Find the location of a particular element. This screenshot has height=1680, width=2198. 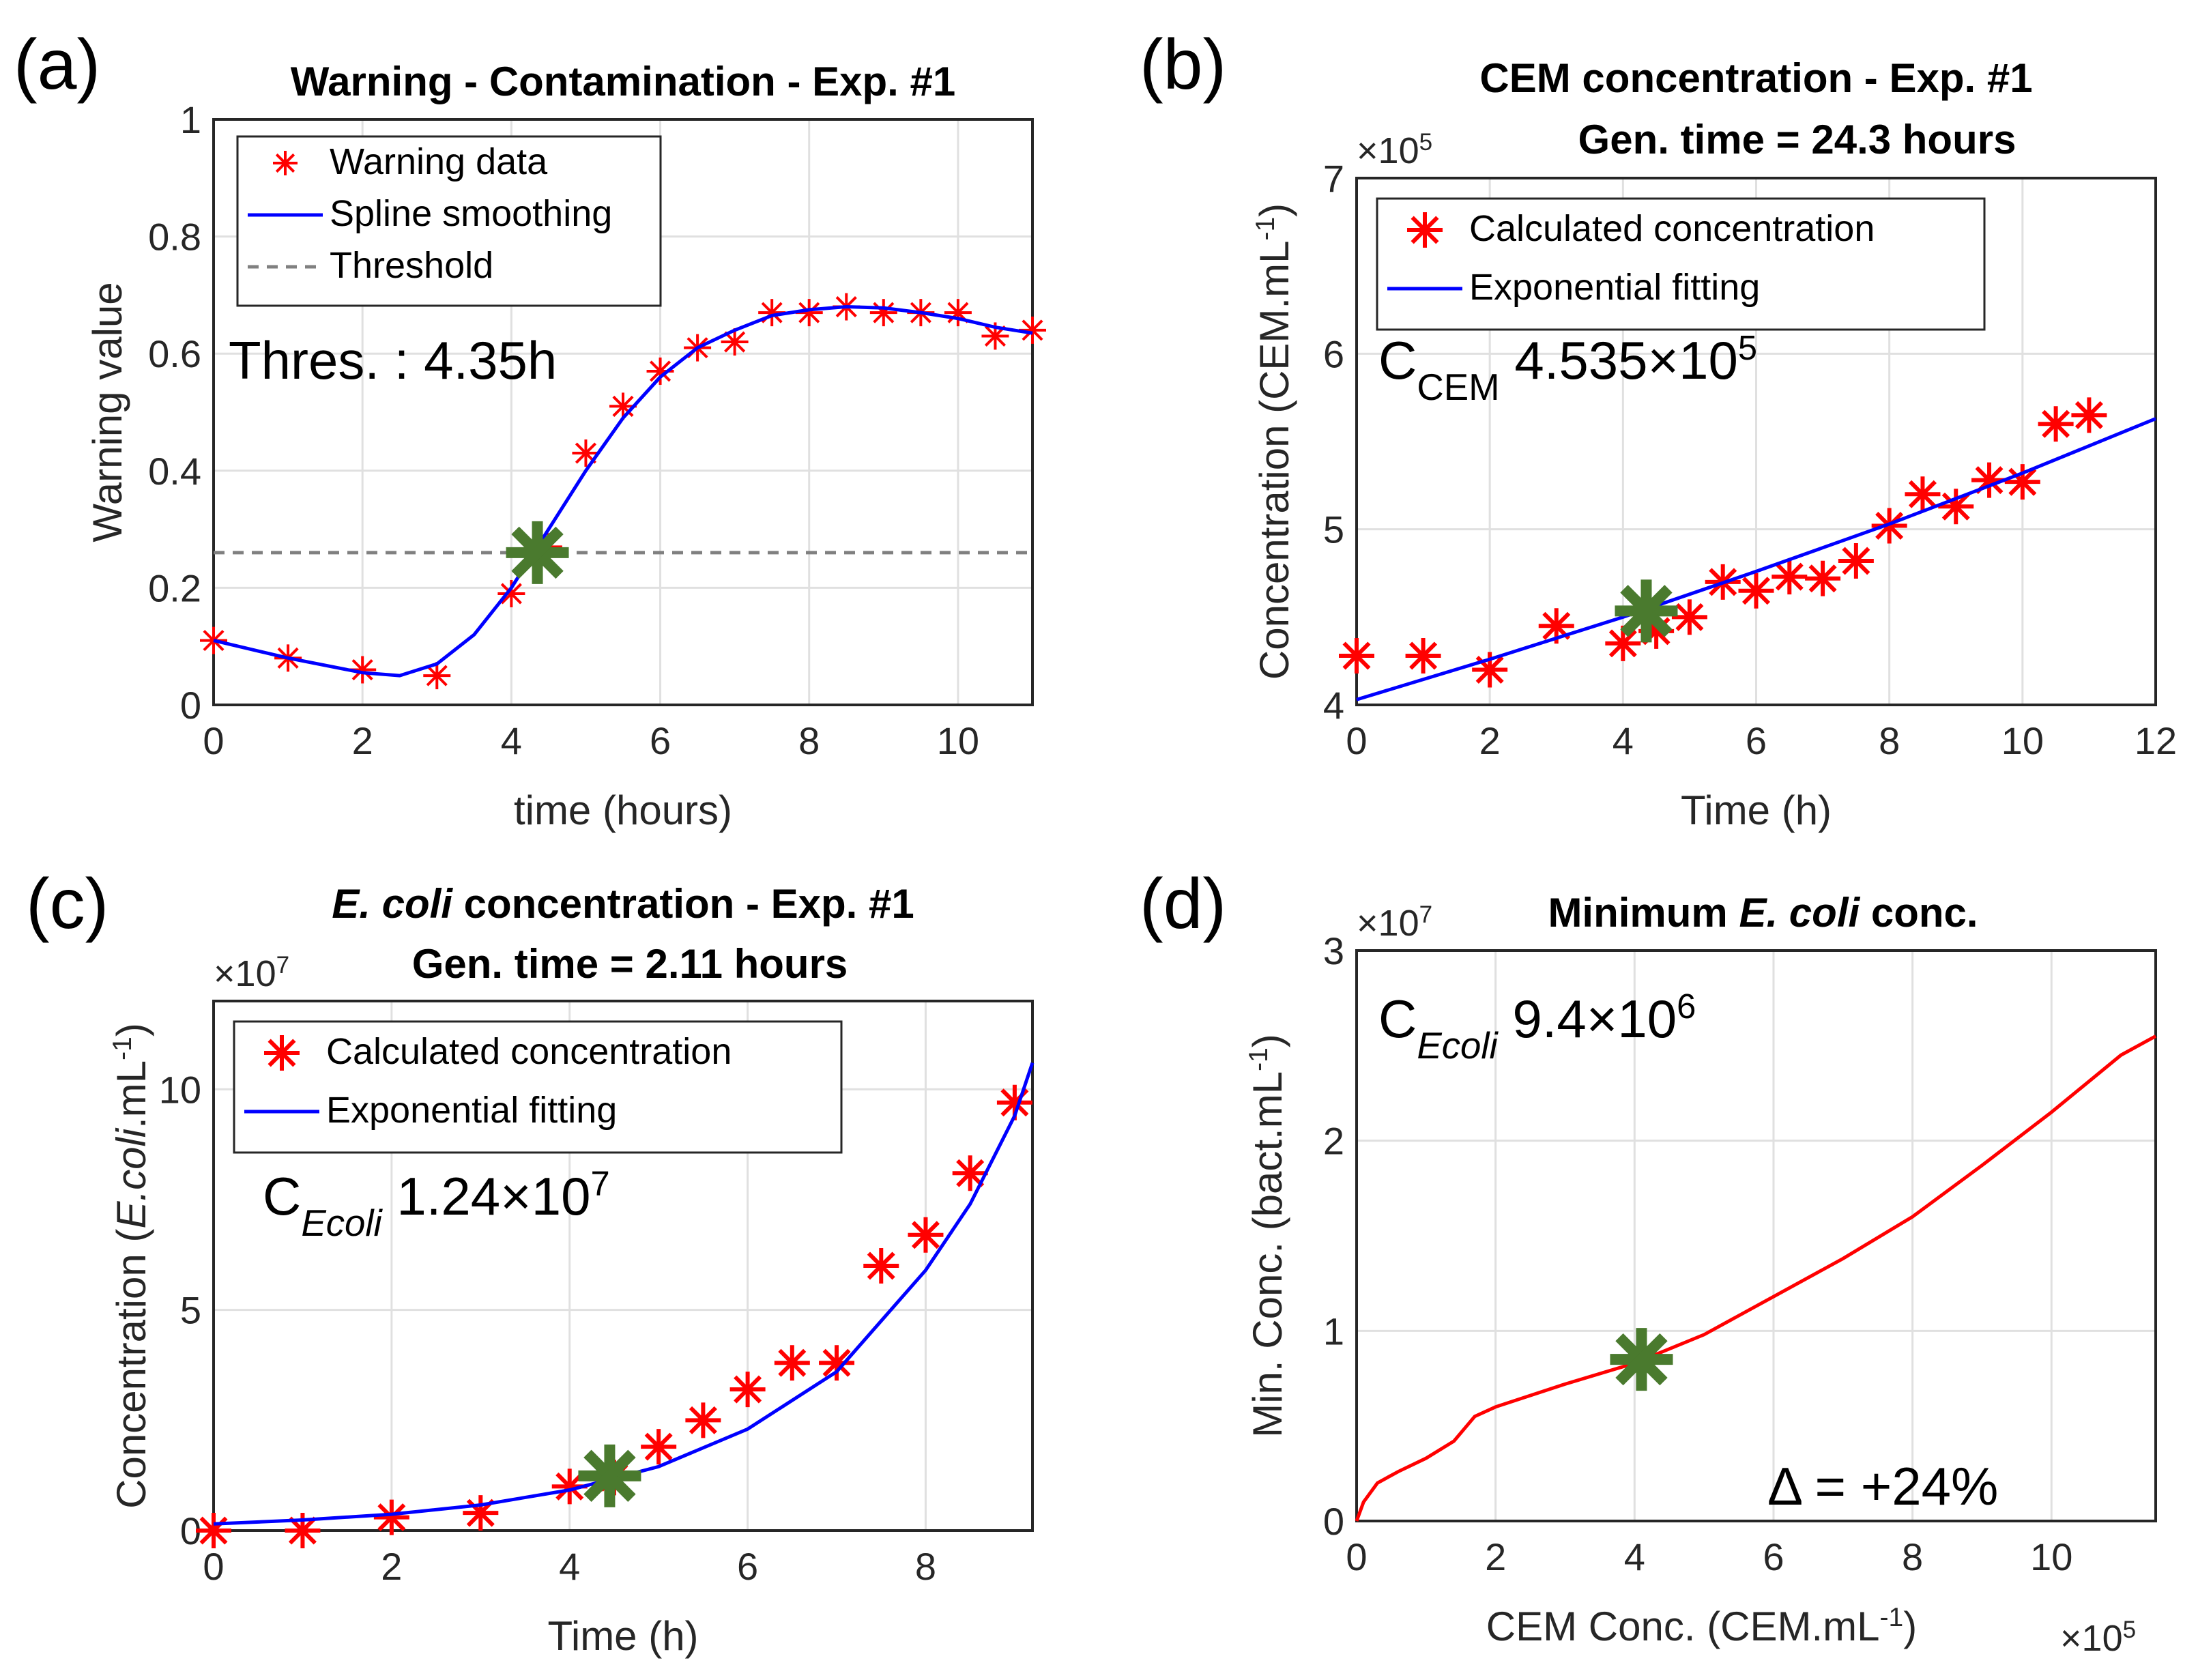

x-tick-label-part: 2 is located at coordinates (391, 1566).